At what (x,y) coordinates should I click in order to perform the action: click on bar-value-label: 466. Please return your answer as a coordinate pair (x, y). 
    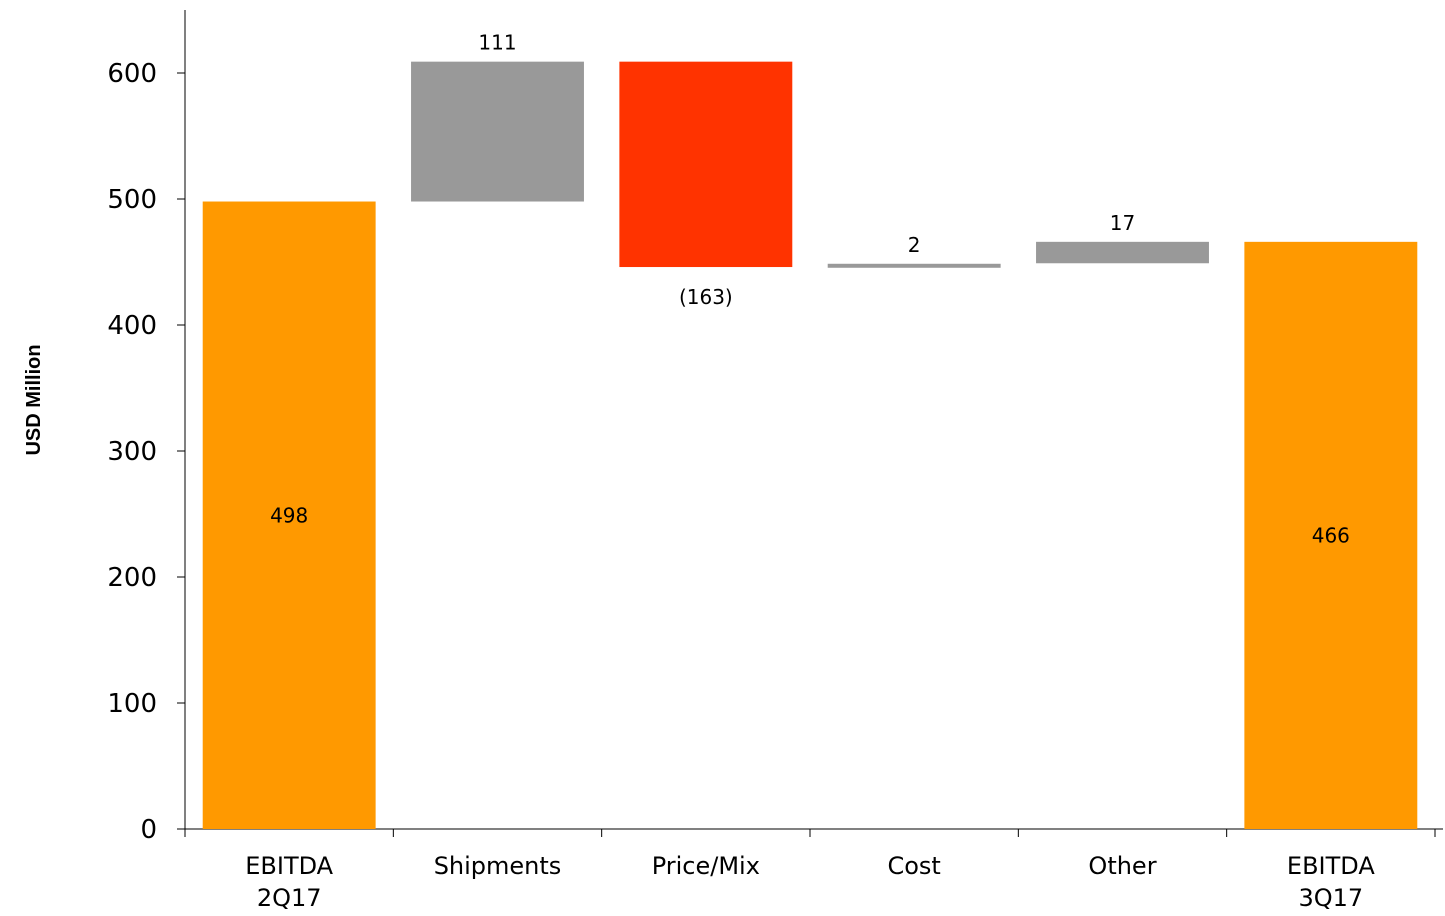
    Looking at the image, I should click on (1331, 535).